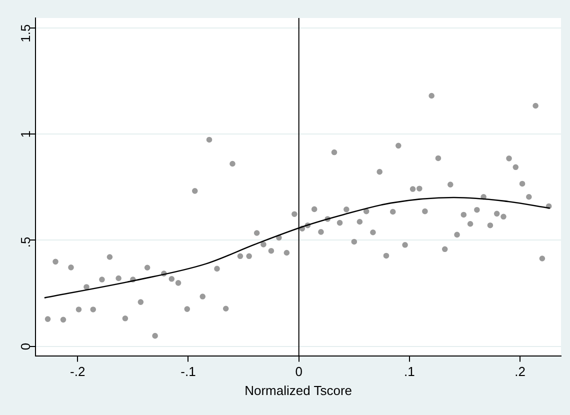  What do you see at coordinates (26, 346) in the screenshot?
I see `y-tick-label: 0` at bounding box center [26, 346].